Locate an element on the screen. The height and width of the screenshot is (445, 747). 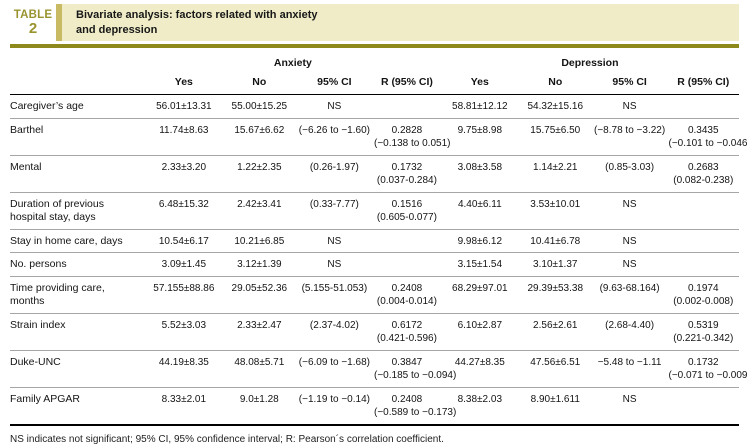
depression-ci-value: (9.63-68.164) is located at coordinates (629, 288).